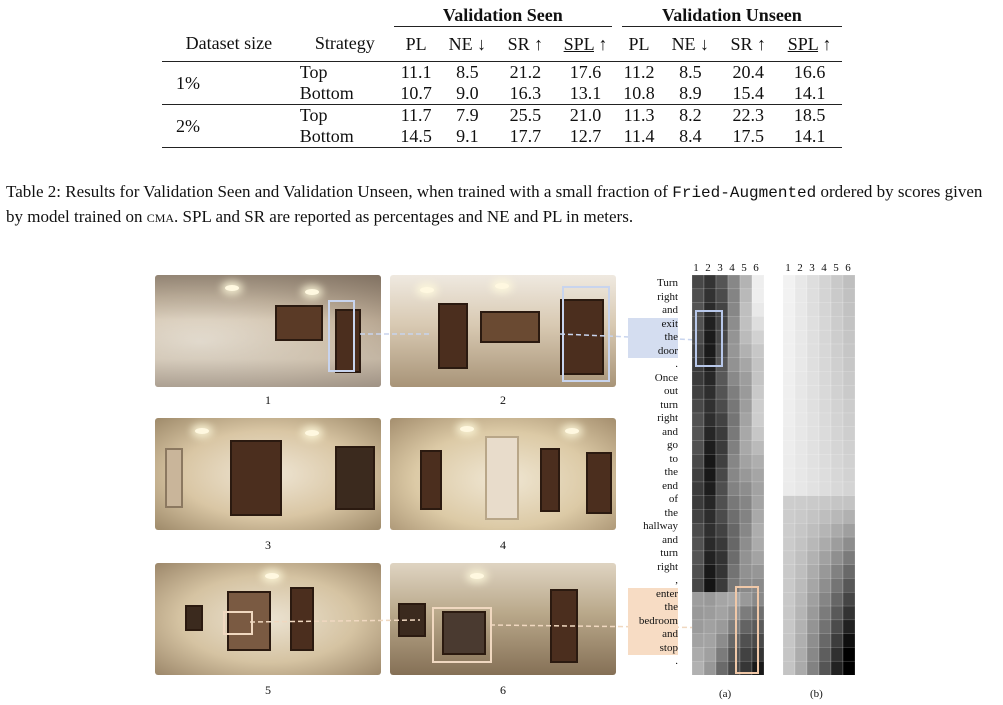 The width and height of the screenshot is (1003, 705). I want to click on heatmap-highlight-box, so click(709, 338).